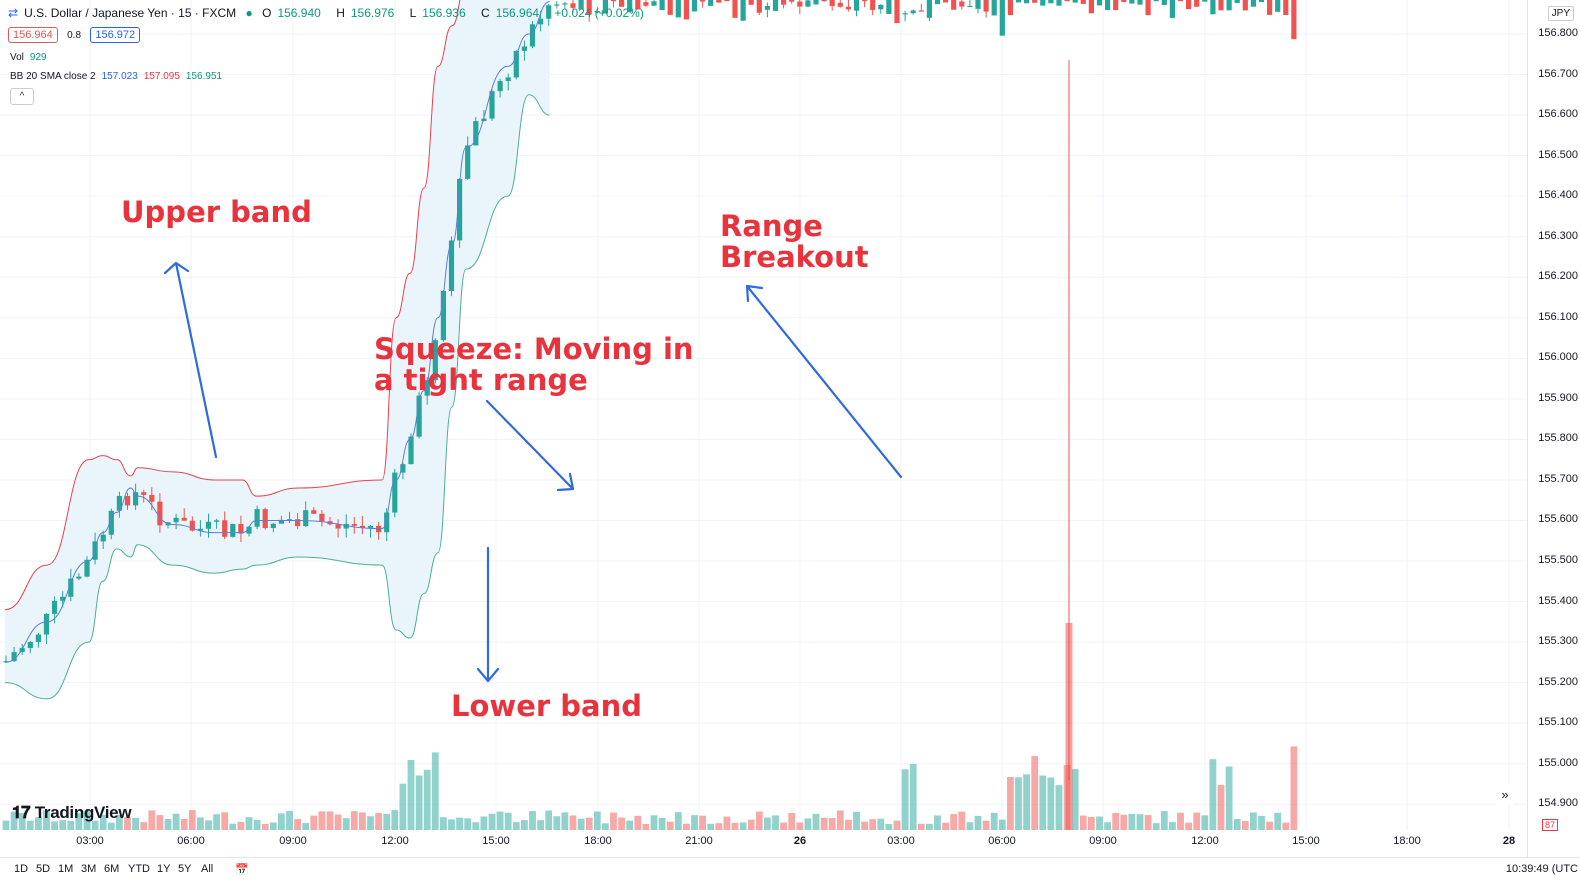 The width and height of the screenshot is (1580, 888). I want to click on time-tick-label: 03:00, so click(90, 841).